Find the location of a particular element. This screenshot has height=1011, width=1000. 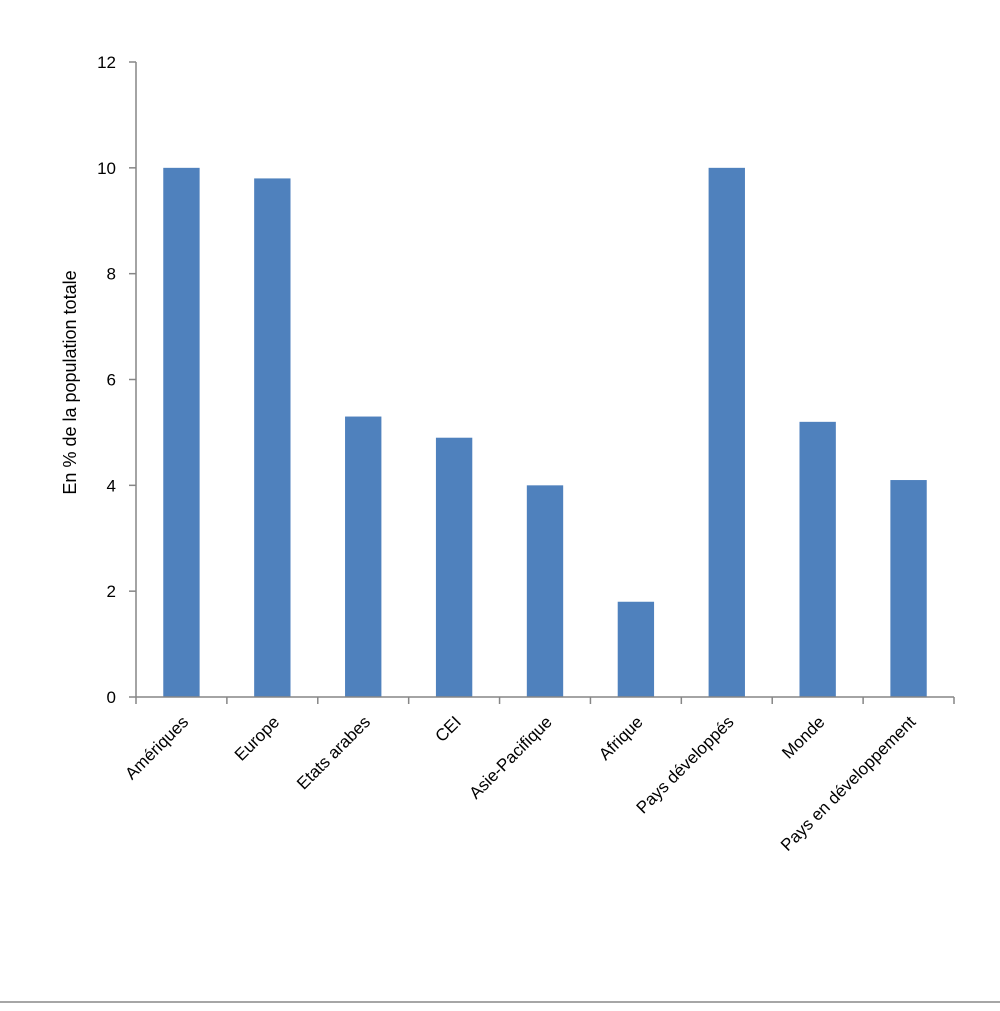

y-tick-label: 6 is located at coordinates (111, 380).